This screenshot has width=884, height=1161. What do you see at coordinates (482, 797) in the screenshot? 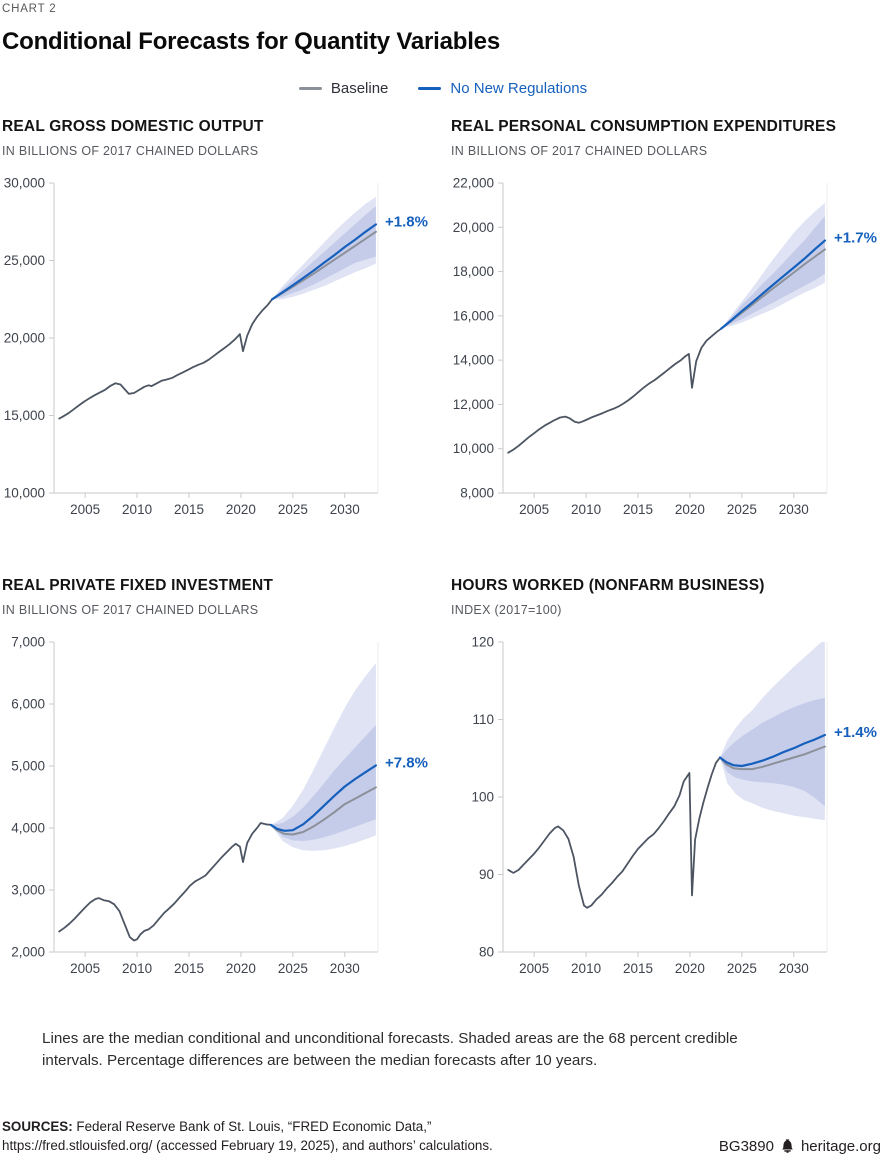
I see `svg-text: 100` at bounding box center [482, 797].